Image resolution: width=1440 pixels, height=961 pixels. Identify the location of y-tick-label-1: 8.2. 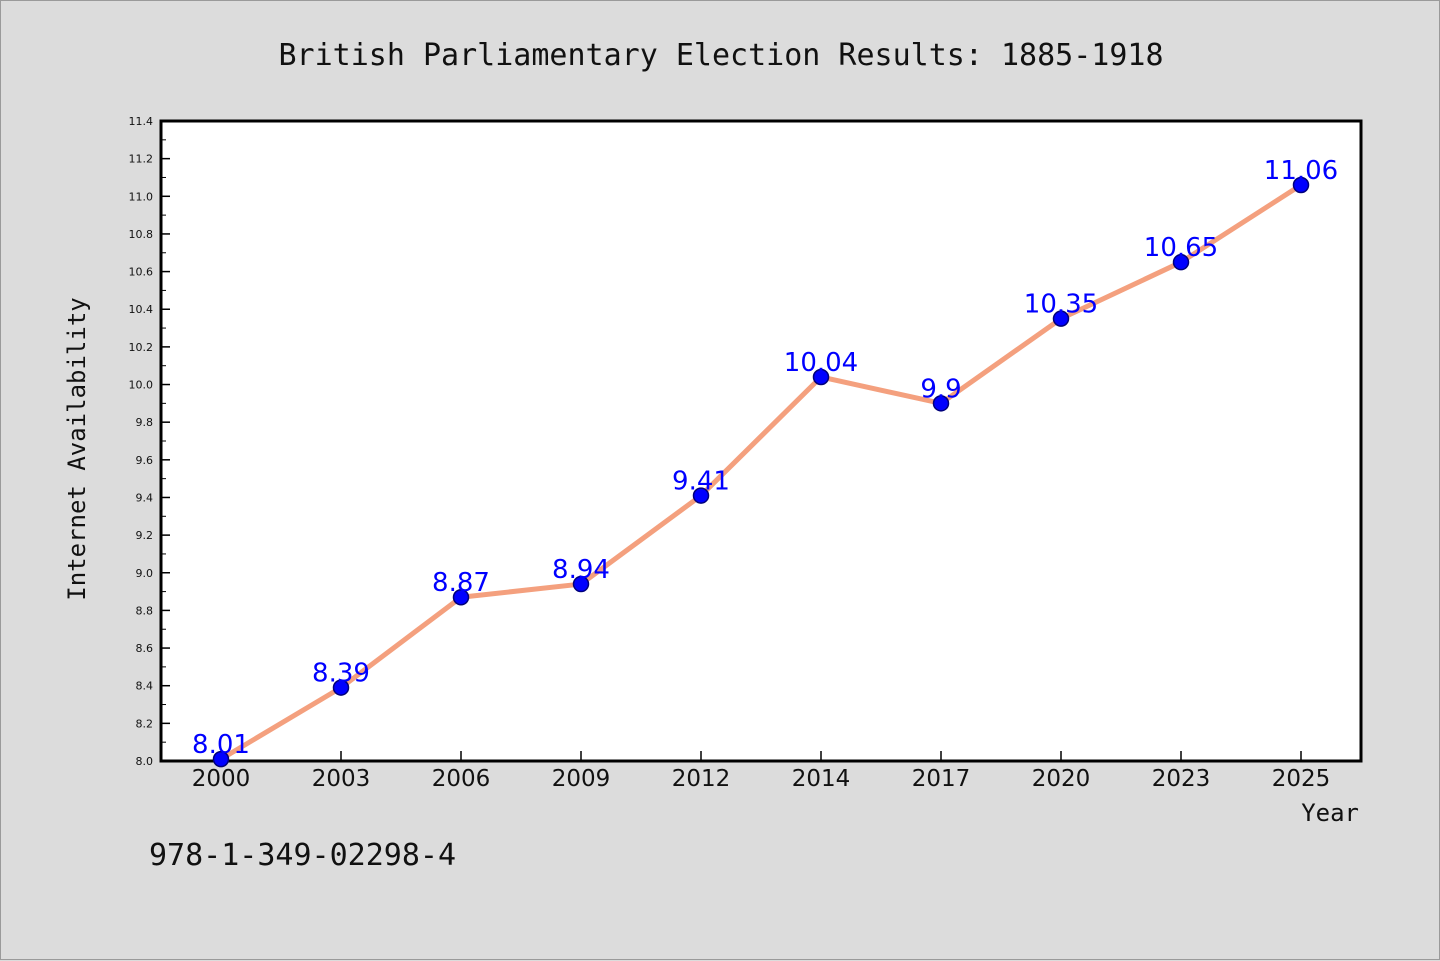
(145, 723).